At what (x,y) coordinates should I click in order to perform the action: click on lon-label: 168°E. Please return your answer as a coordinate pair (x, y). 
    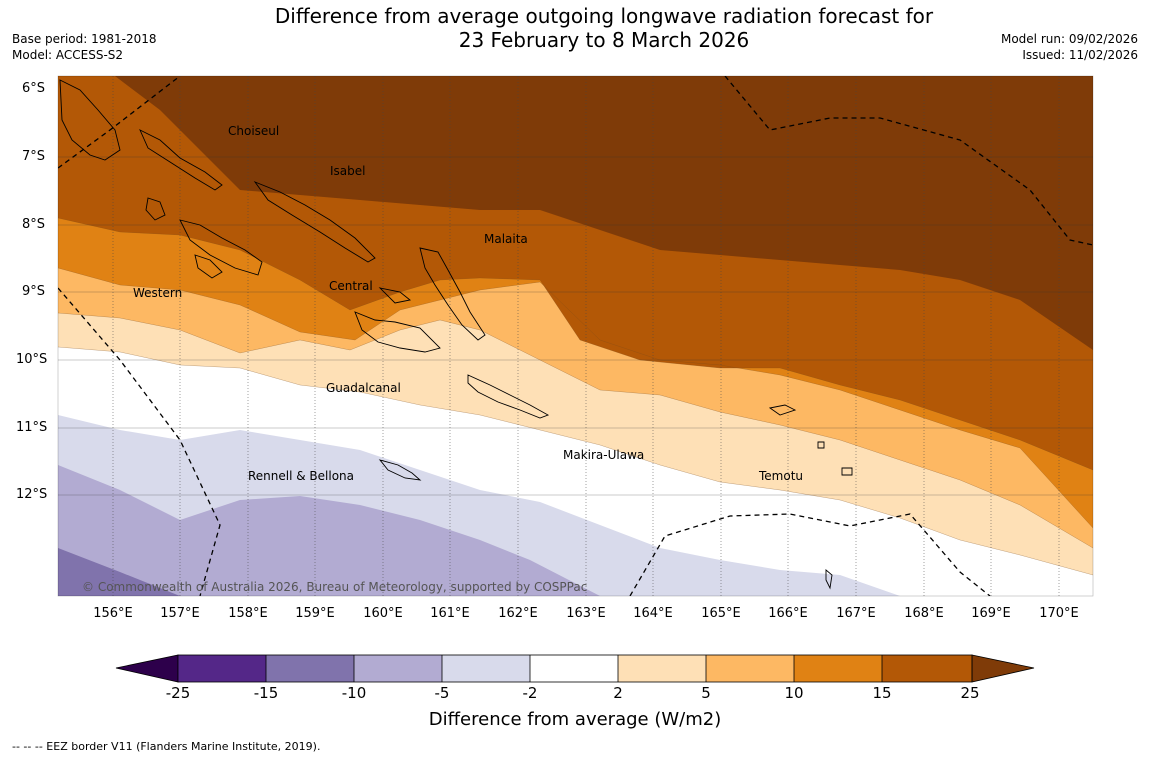
    Looking at the image, I should click on (924, 613).